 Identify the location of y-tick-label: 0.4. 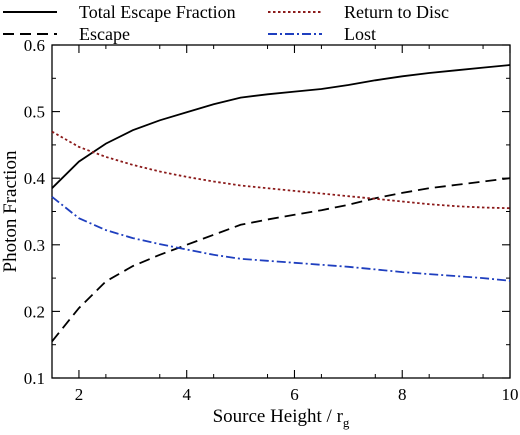
(35, 178).